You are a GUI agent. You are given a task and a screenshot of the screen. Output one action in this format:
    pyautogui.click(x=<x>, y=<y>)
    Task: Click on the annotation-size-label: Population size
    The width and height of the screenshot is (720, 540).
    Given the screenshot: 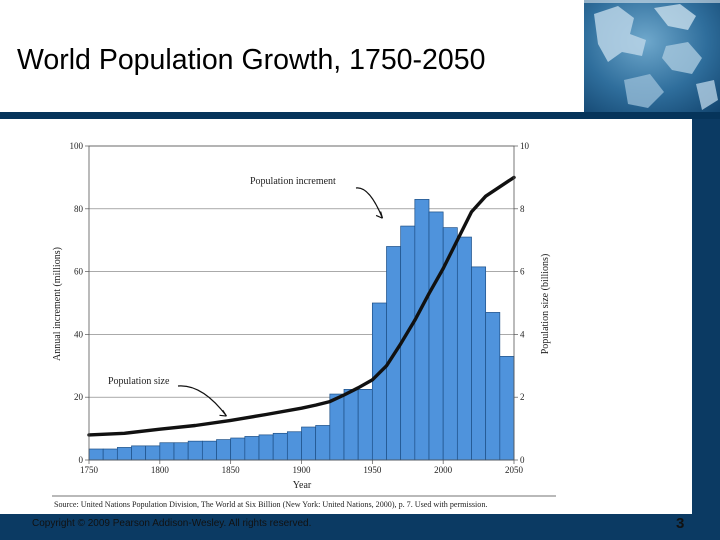 What is the action you would take?
    pyautogui.click(x=139, y=381)
    